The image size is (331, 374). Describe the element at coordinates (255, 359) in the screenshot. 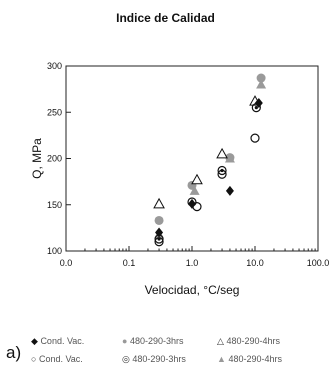

I see `legend-label-6: 480-290-4hrs` at that location.